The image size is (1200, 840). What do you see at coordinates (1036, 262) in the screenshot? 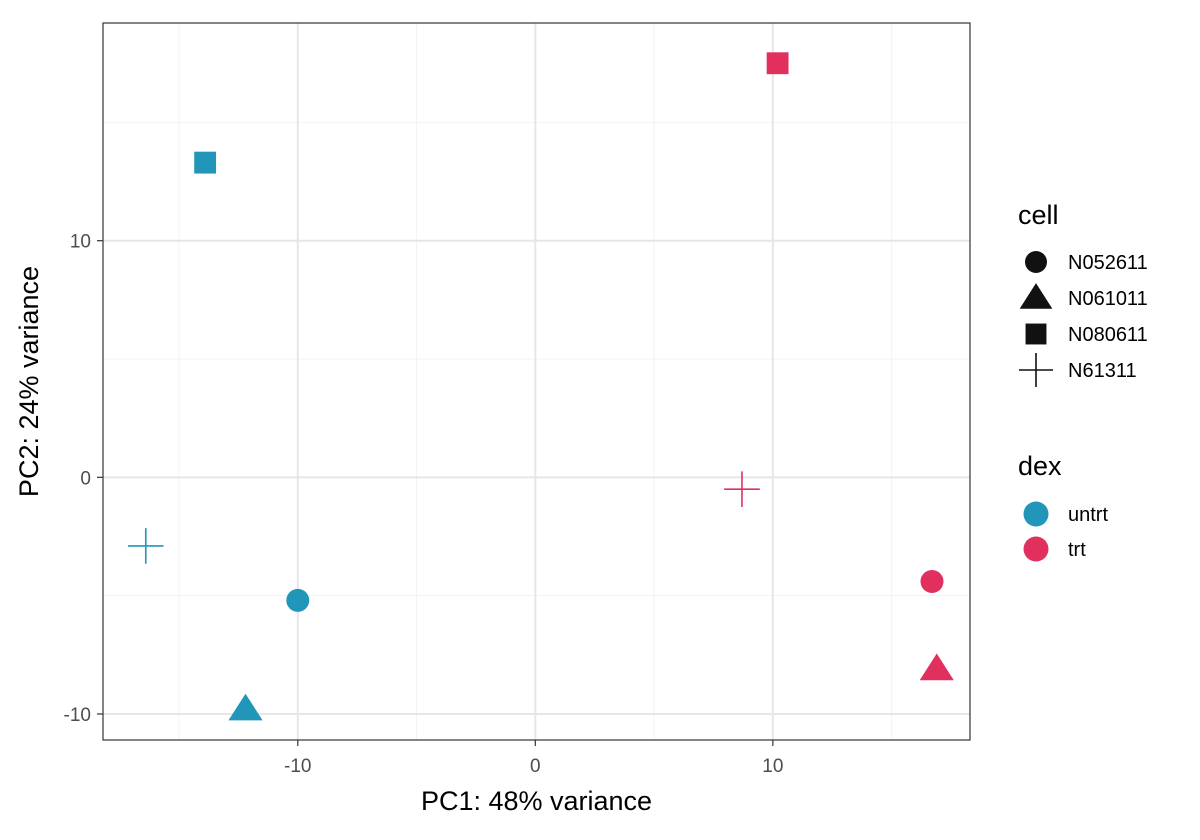
I see `legend-key-n052611` at bounding box center [1036, 262].